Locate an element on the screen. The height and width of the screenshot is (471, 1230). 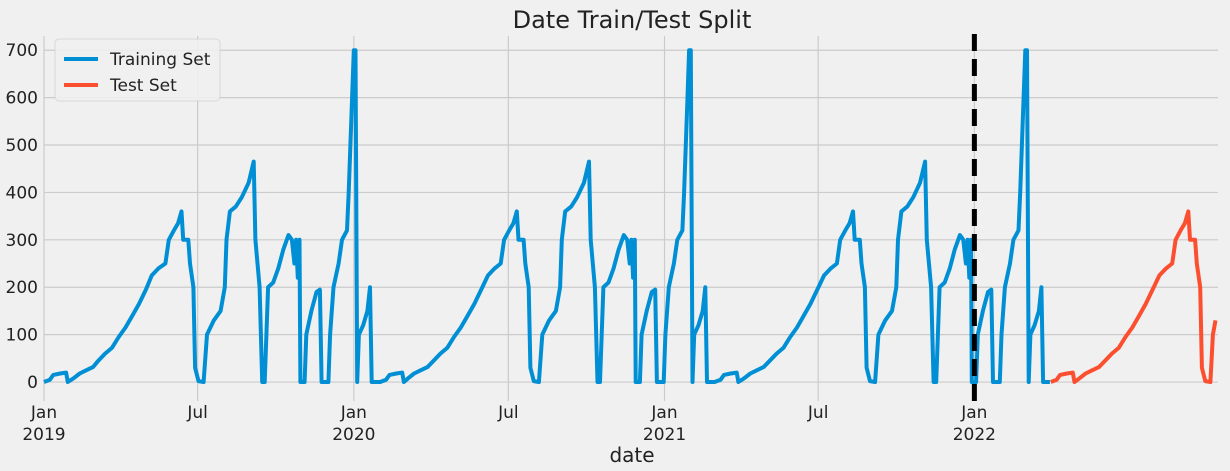
y-tick-label: 100 is located at coordinates (22, 336).